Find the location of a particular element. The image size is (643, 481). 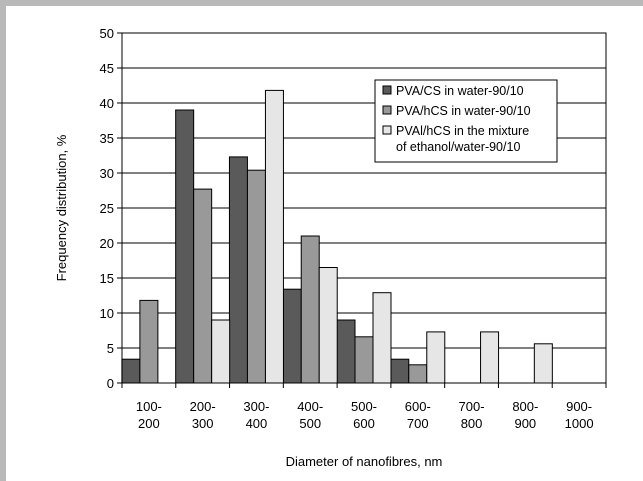

y-tick-label: 35 is located at coordinates (107, 138).